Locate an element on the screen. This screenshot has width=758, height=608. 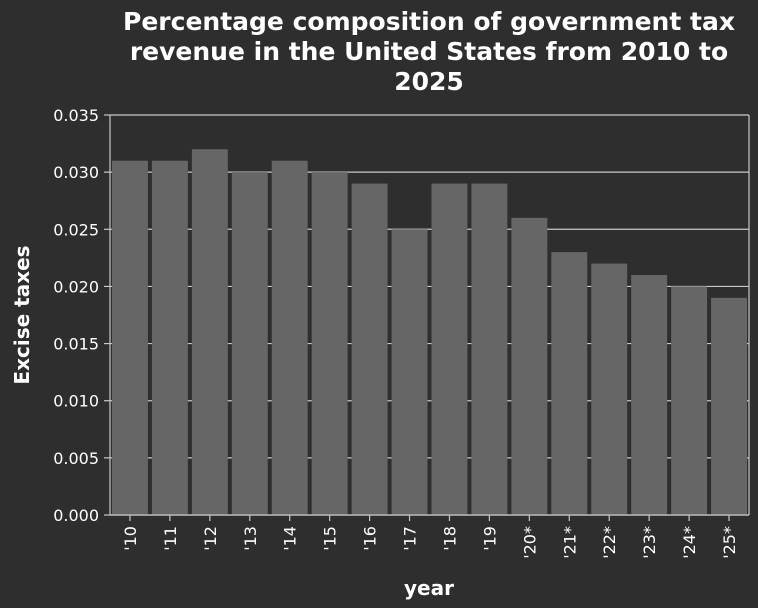
x-axis-label: year is located at coordinates (429, 588).